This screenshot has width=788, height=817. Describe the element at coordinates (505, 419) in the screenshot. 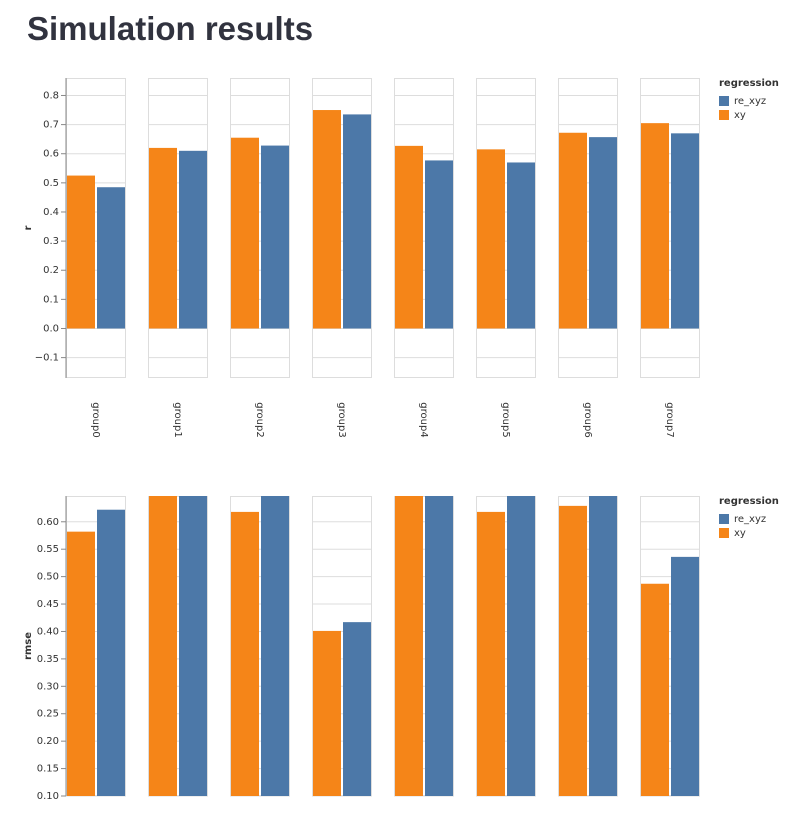

I see `facet-label: group5` at that location.